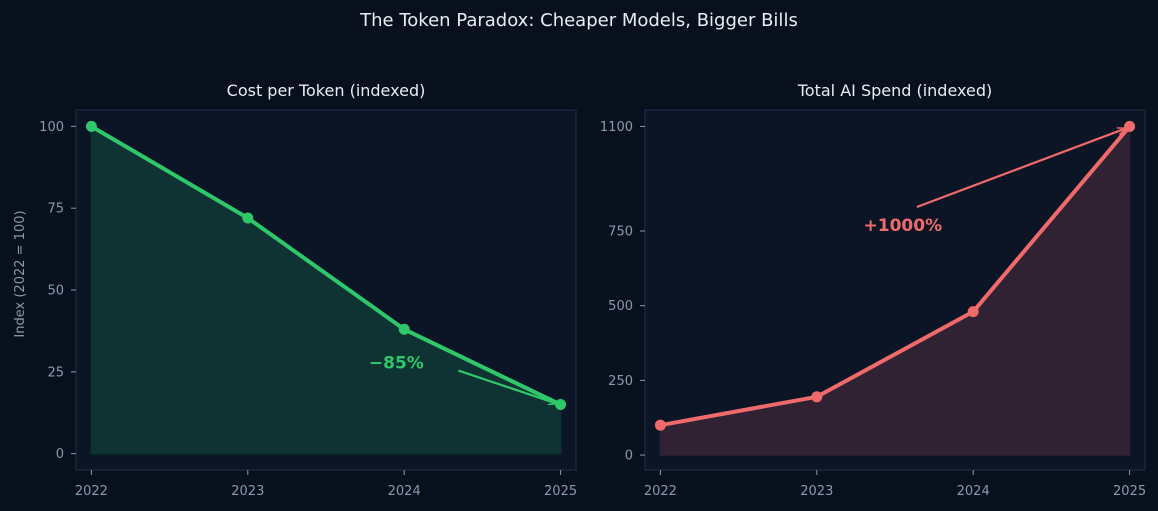 Image resolution: width=1158 pixels, height=511 pixels. I want to click on y-tick-label: 75, so click(55, 209).